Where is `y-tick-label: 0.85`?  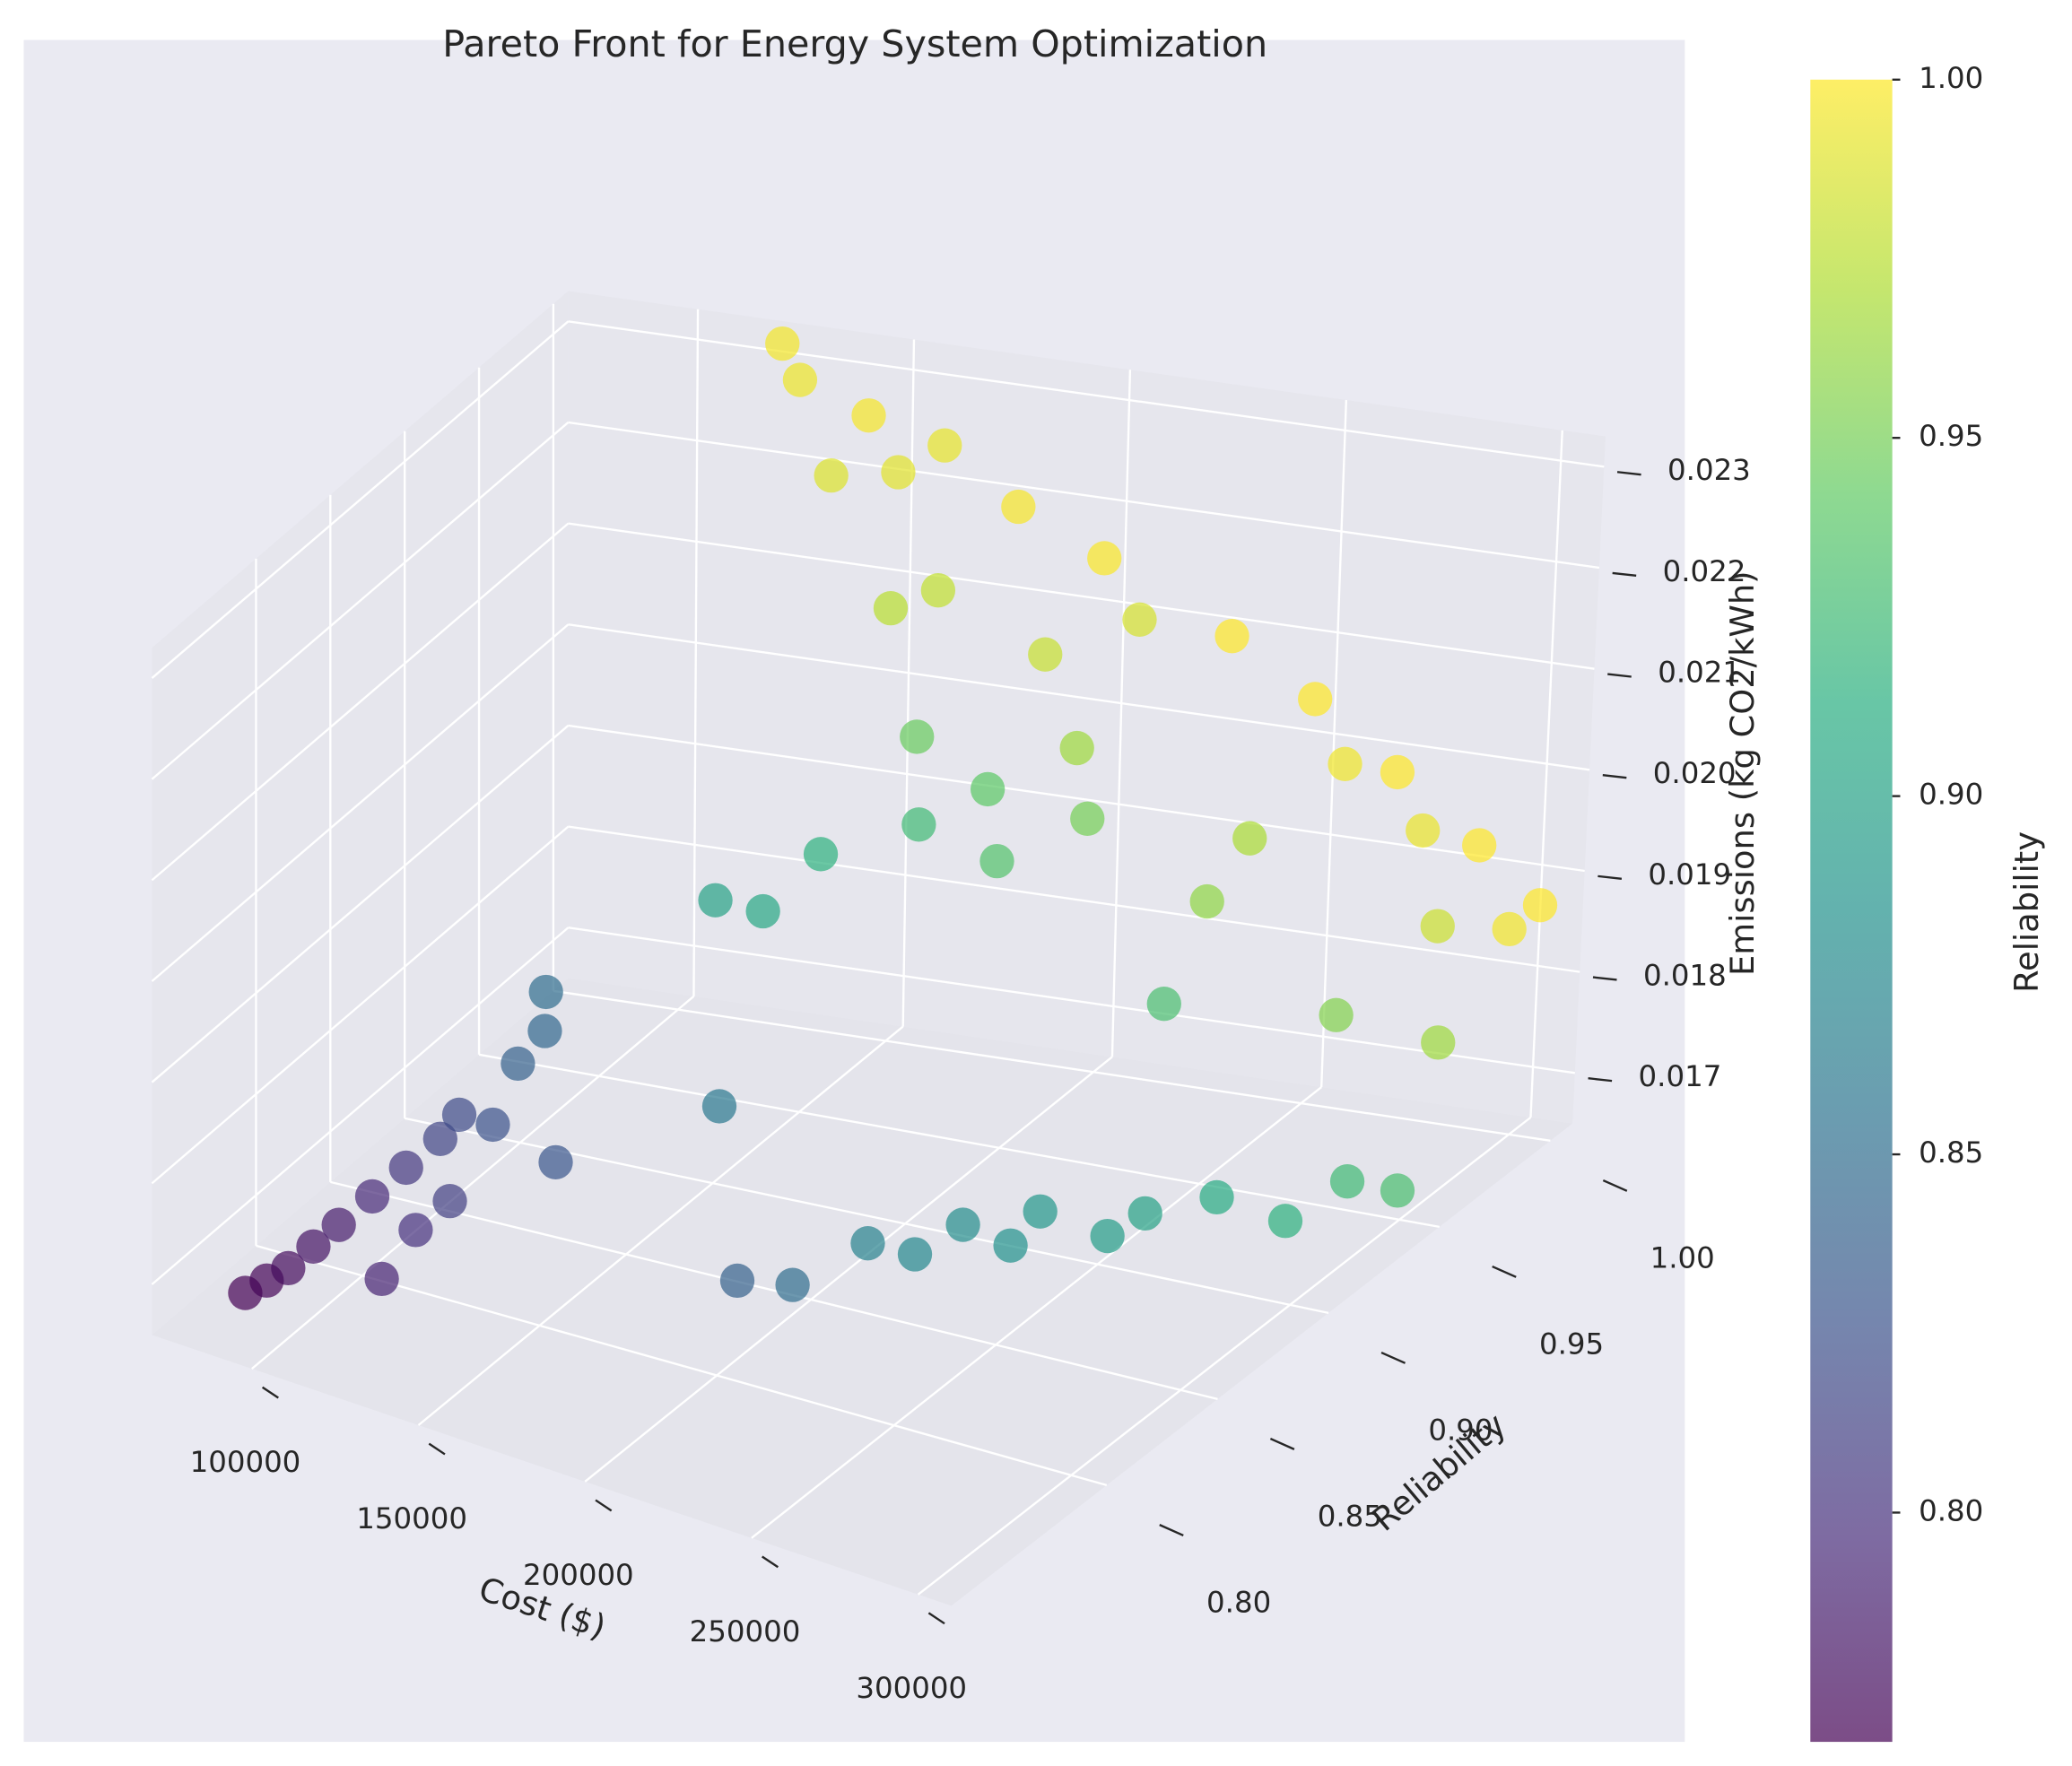
y-tick-label: 0.85 is located at coordinates (1350, 1516).